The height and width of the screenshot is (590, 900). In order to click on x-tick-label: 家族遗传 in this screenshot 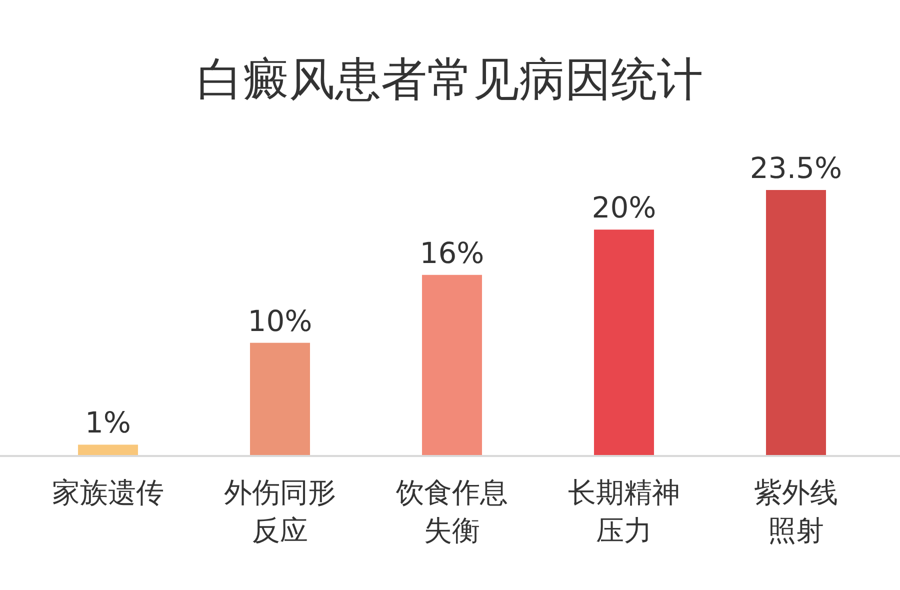, I will do `click(108, 493)`.